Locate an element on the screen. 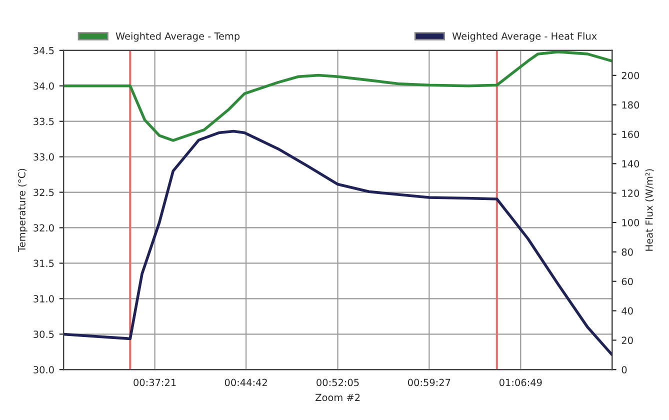 This screenshot has width=669, height=420. y2-tick-label: 180 is located at coordinates (631, 105).